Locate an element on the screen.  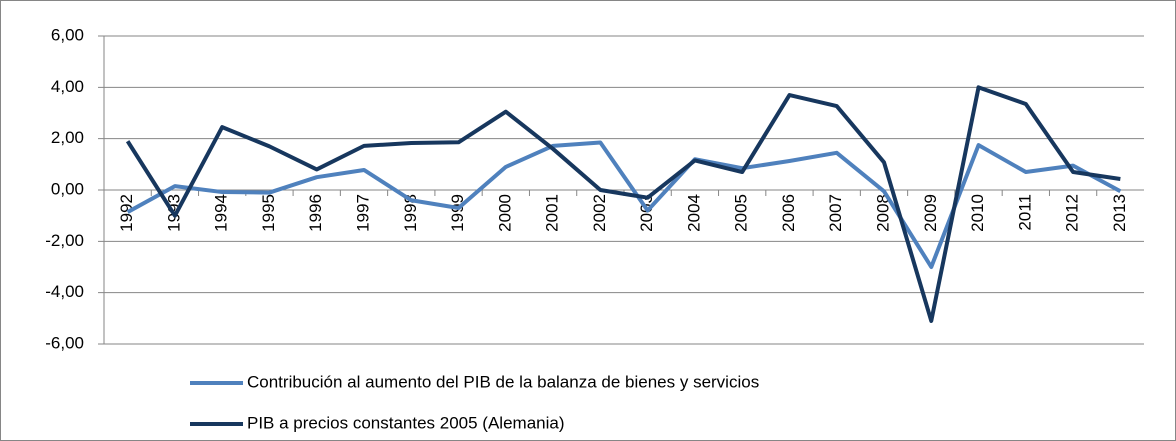
y-tick-label: 2,00 is located at coordinates (67, 137).